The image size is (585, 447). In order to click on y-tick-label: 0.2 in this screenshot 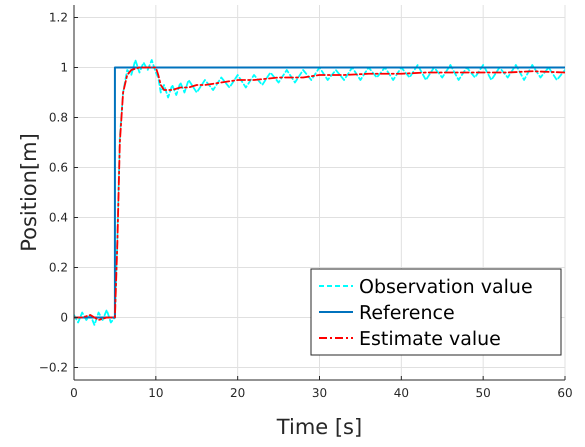, I will do `click(58, 267)`.